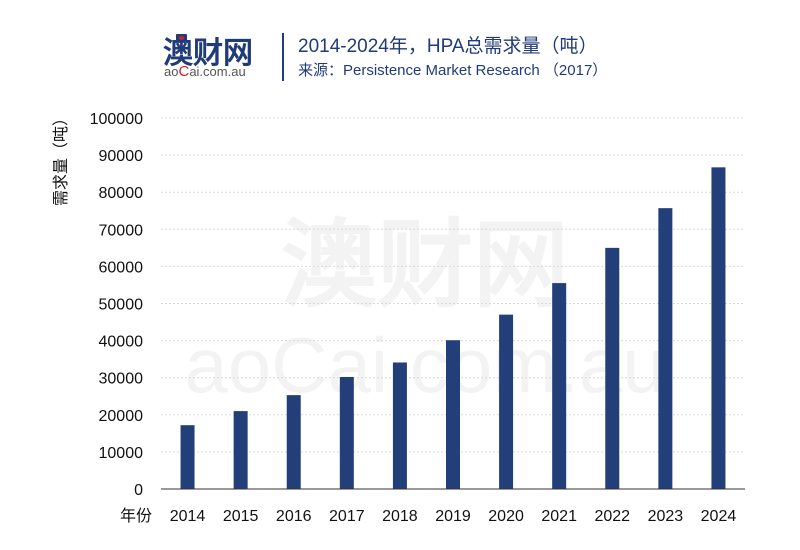 The width and height of the screenshot is (800, 550). Describe the element at coordinates (559, 516) in the screenshot. I see `x-tick-label: 2021` at that location.